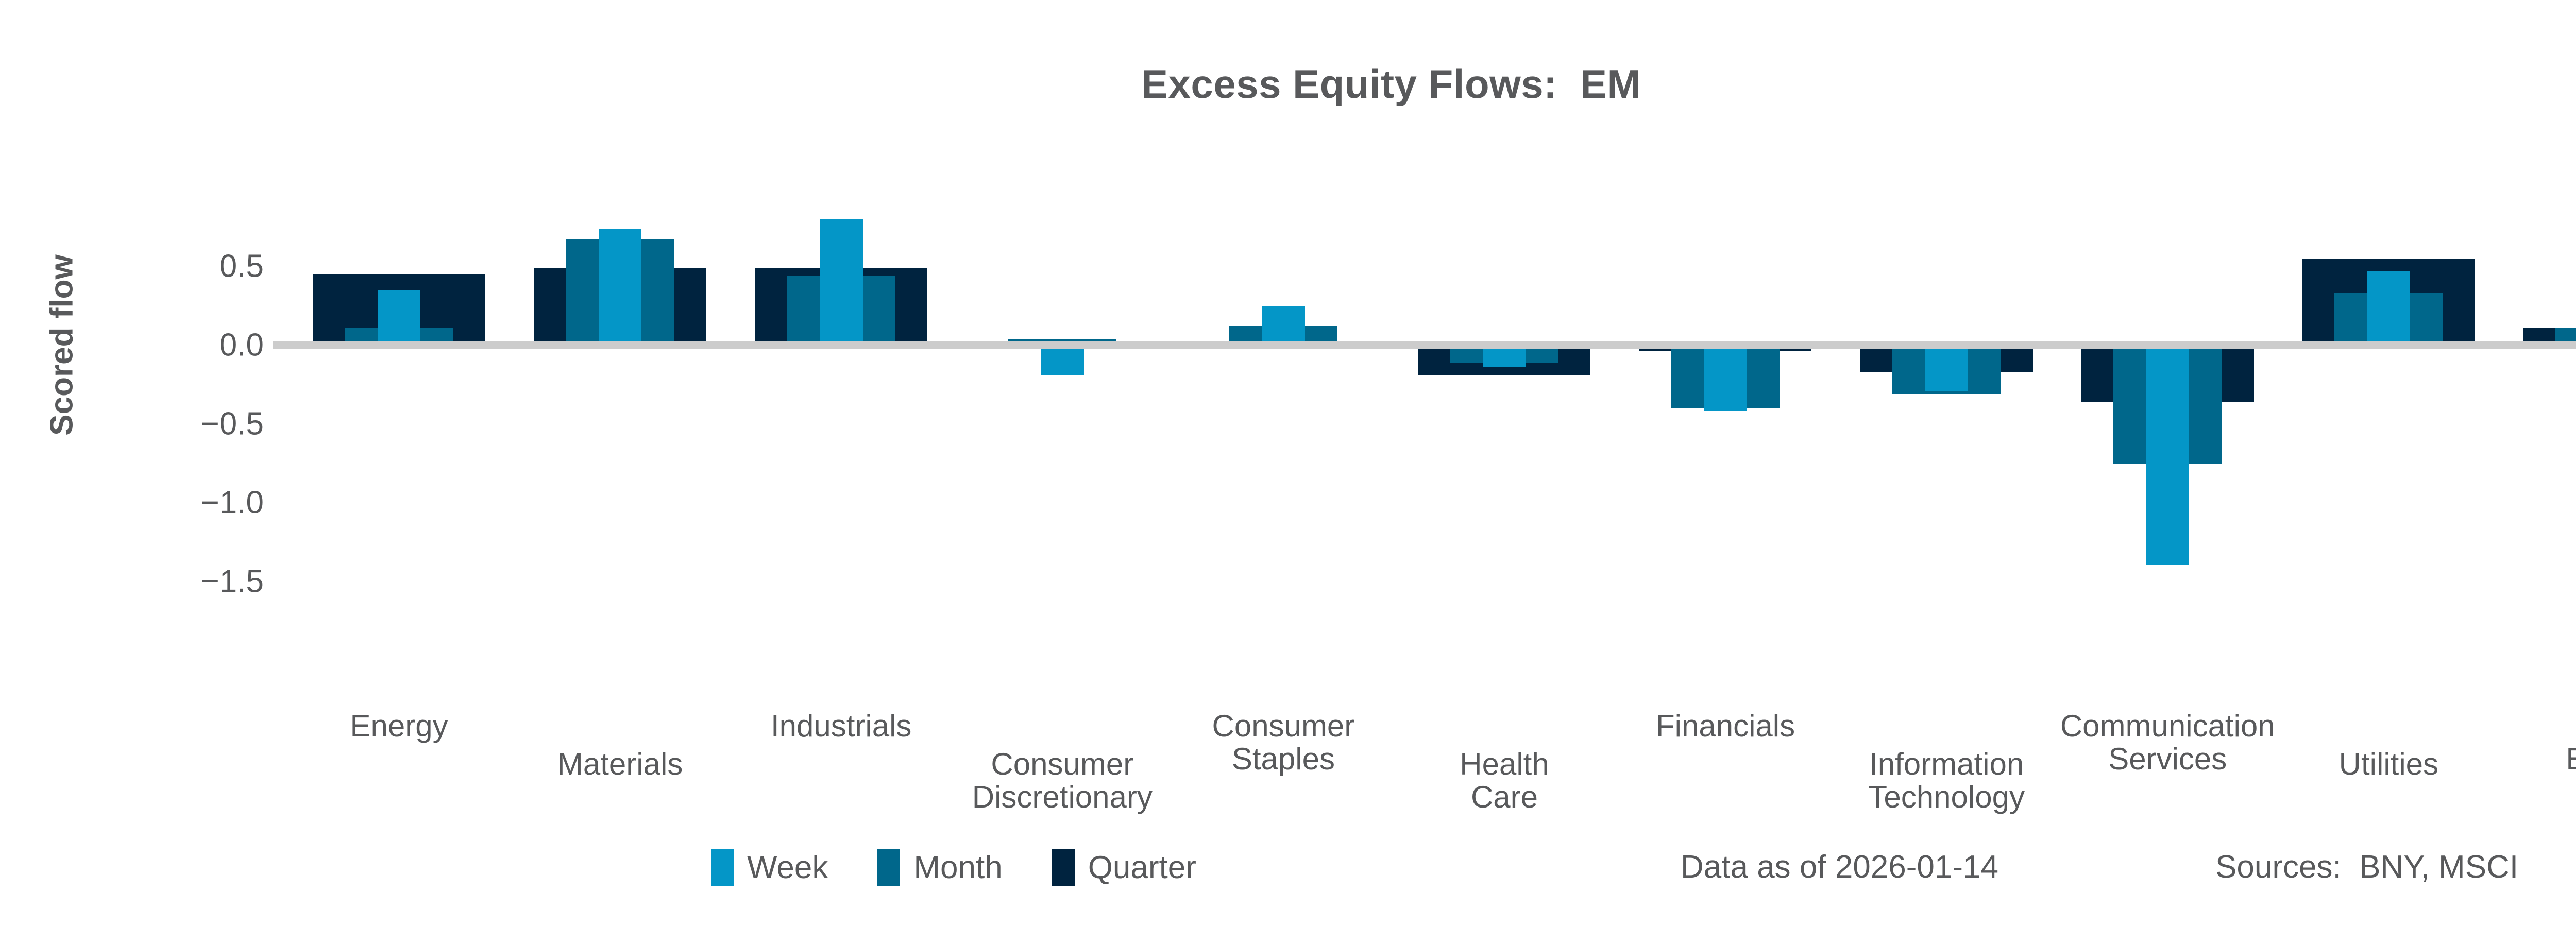  I want to click on x-axis-tick-label: Energy, so click(399, 726).